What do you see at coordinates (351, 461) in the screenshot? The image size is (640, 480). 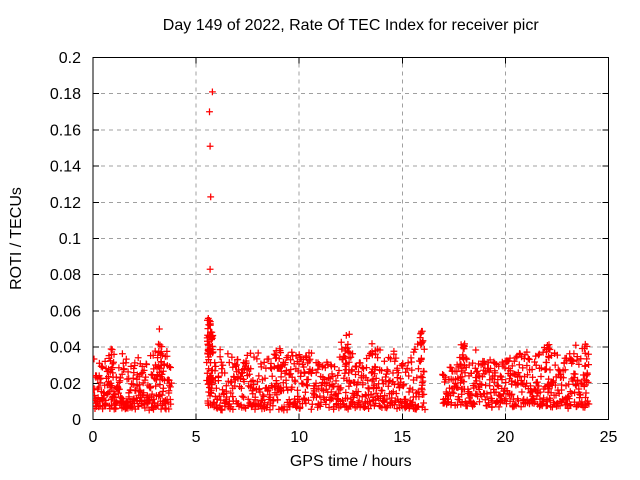 I see `x-axis-label: GPS time / hours` at bounding box center [351, 461].